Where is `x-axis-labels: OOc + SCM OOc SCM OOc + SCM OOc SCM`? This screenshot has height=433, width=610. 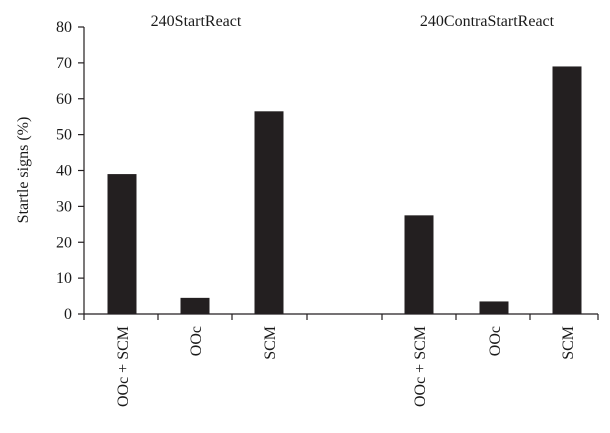
x-axis-labels: OOc + SCM OOc SCM OOc + SCM OOc SCM is located at coordinates (346, 366).